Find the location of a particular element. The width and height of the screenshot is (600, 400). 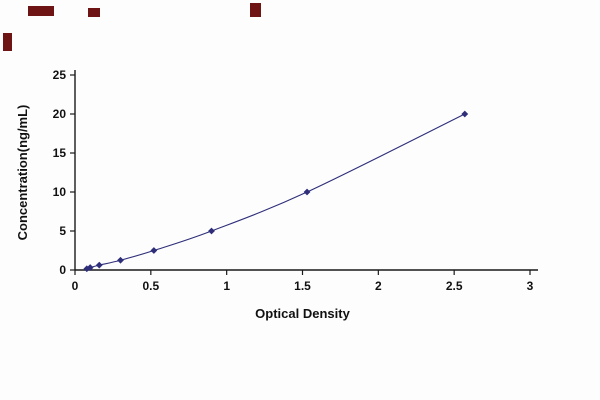

y-tick-label: 25 is located at coordinates (60, 75).